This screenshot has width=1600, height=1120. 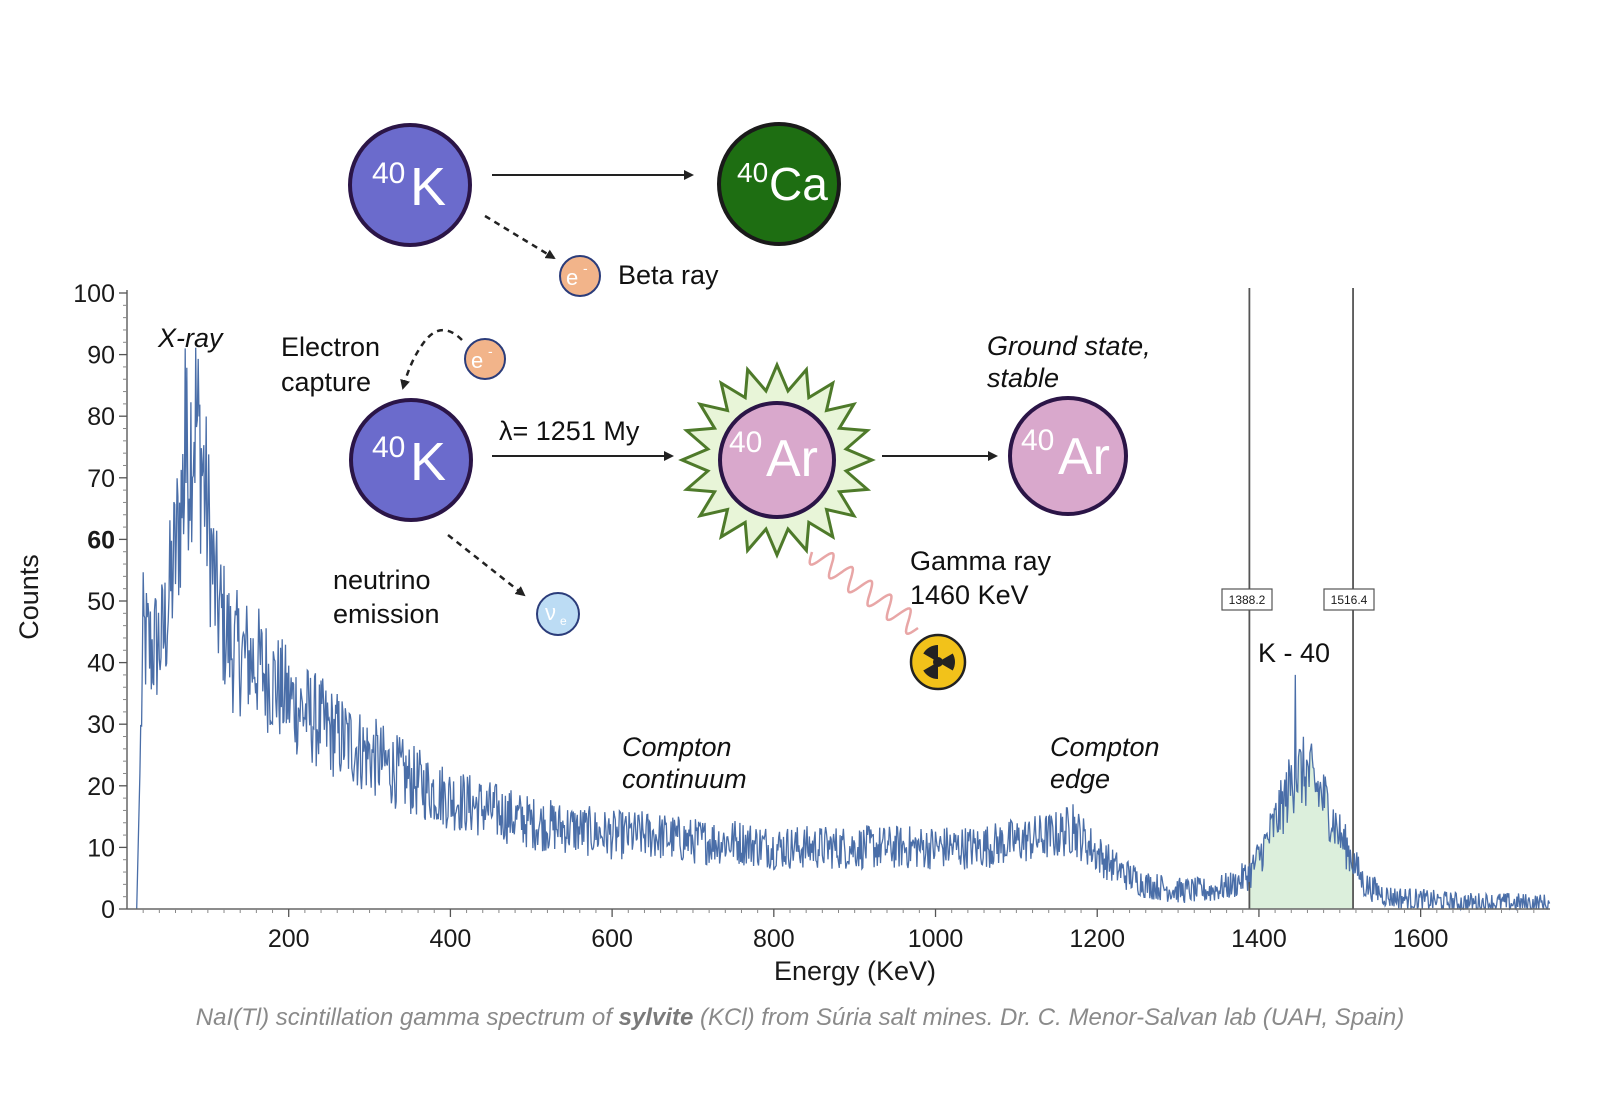 I want to click on beta-electron-arrow, so click(x=520, y=237).